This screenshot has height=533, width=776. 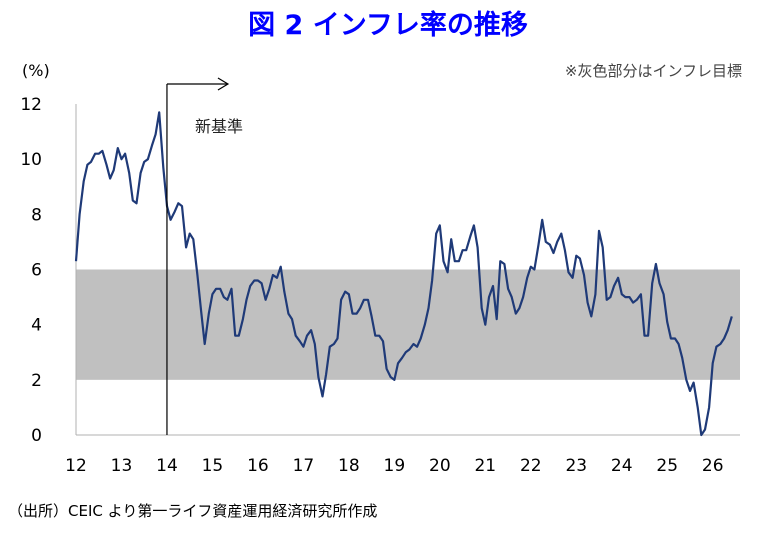 What do you see at coordinates (258, 466) in the screenshot?
I see `x-tick-label: 16` at bounding box center [258, 466].